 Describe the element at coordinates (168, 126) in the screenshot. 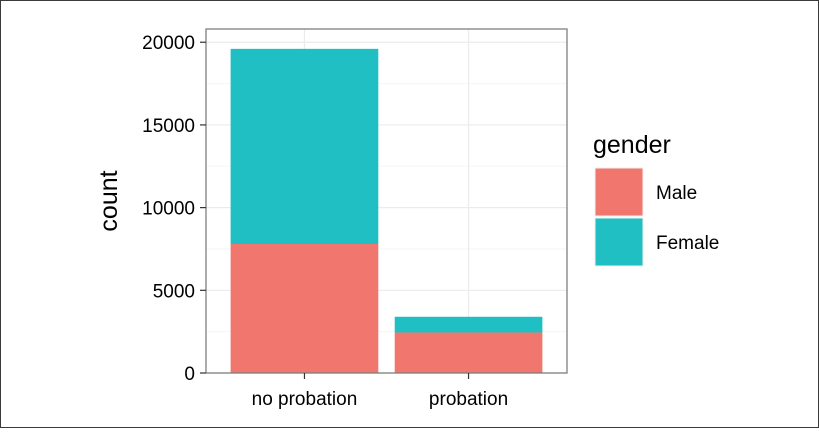

I see `y-tick-label: 15000` at that location.